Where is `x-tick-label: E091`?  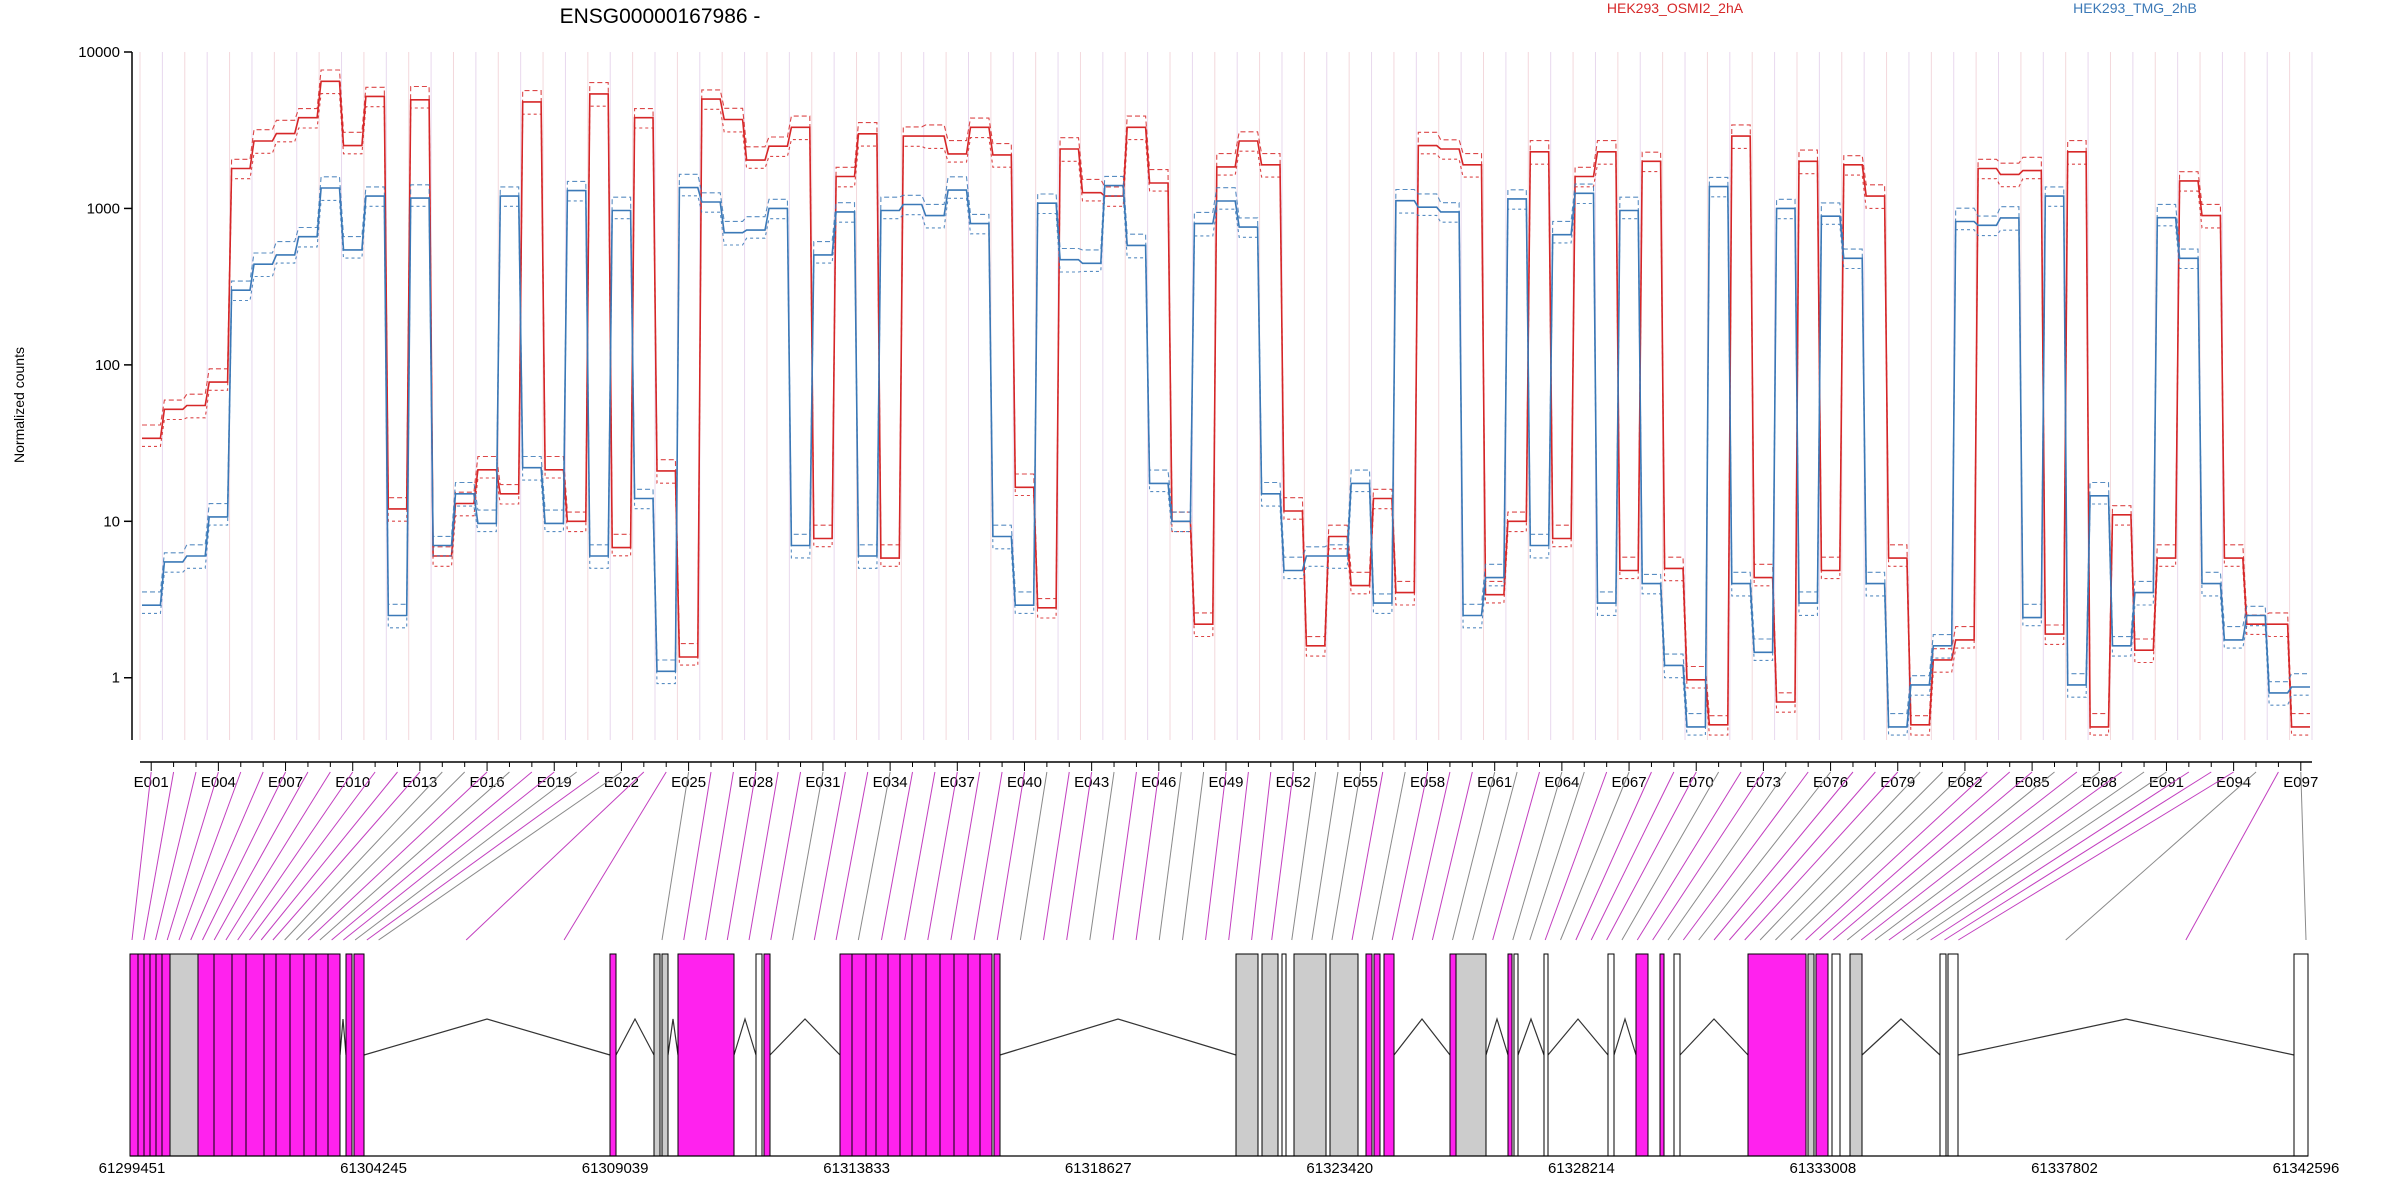
x-tick-label: E091 is located at coordinates (2166, 782).